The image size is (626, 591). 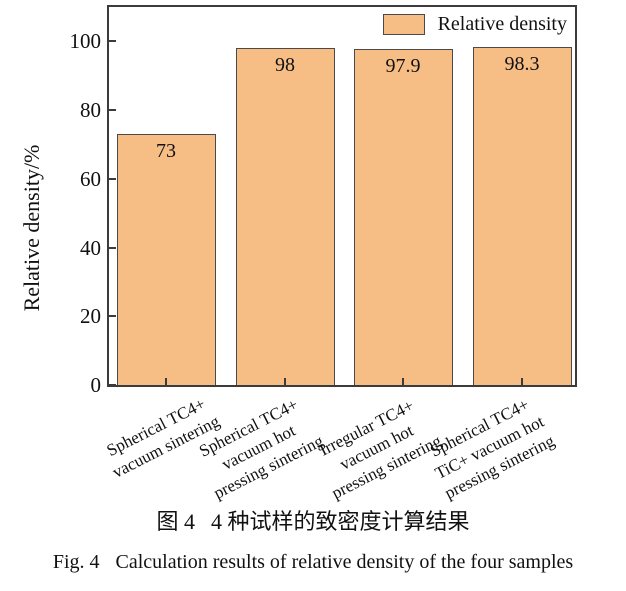 I want to click on caption-zh-fig-label: 图 4, so click(x=175, y=521).